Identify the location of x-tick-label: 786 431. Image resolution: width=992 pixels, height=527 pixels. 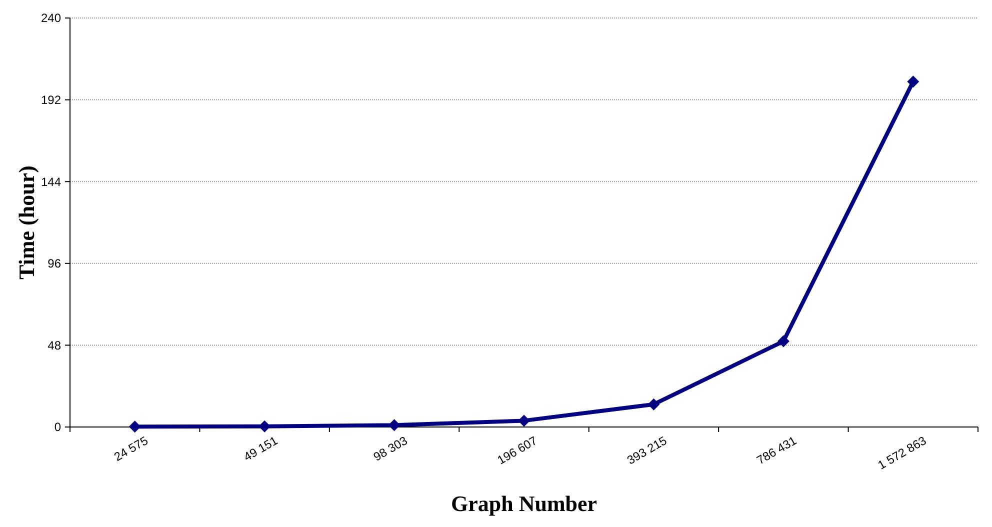
(777, 450).